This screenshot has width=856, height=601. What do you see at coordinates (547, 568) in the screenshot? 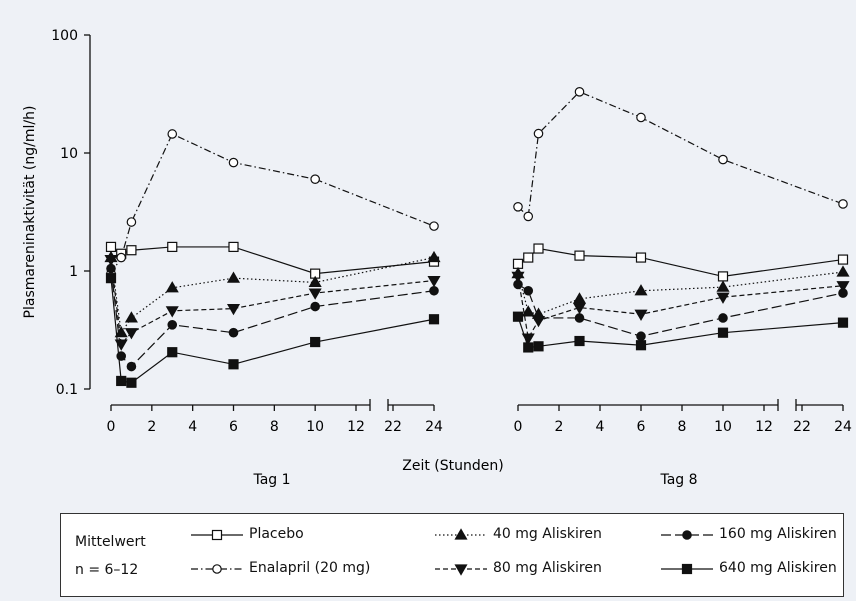
I see `legend-label-80mg: 80 mg Aliskiren` at bounding box center [547, 568].